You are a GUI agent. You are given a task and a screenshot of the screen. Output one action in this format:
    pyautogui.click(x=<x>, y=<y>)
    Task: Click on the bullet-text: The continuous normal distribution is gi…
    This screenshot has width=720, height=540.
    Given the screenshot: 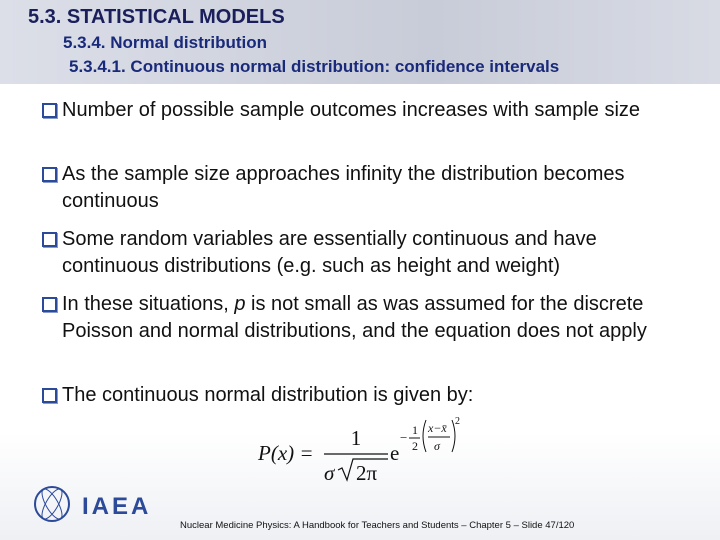 What is the action you would take?
    pyautogui.click(x=268, y=395)
    